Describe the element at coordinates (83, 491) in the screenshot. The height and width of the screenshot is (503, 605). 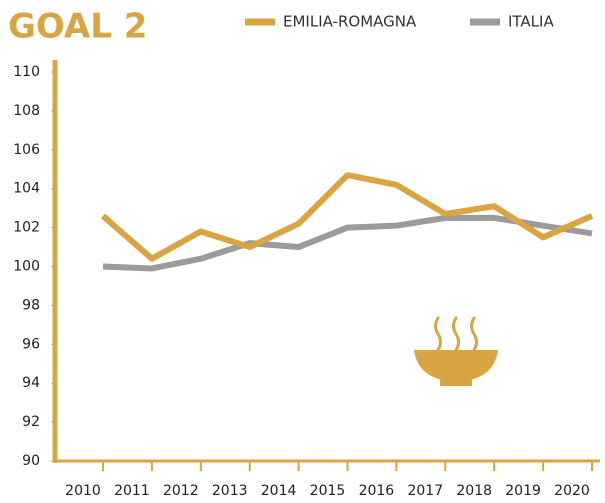
I see `x-tick-label: 2010` at that location.